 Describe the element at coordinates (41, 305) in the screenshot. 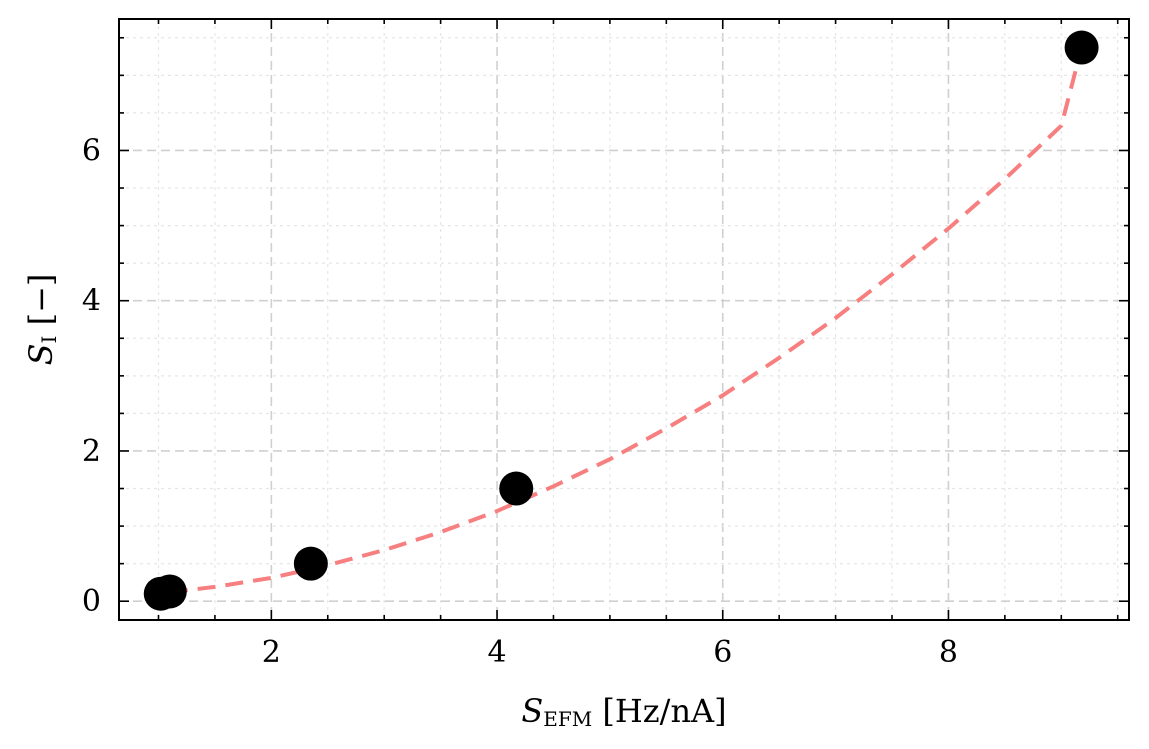

I see `y-axis-label-unit: [−]` at that location.